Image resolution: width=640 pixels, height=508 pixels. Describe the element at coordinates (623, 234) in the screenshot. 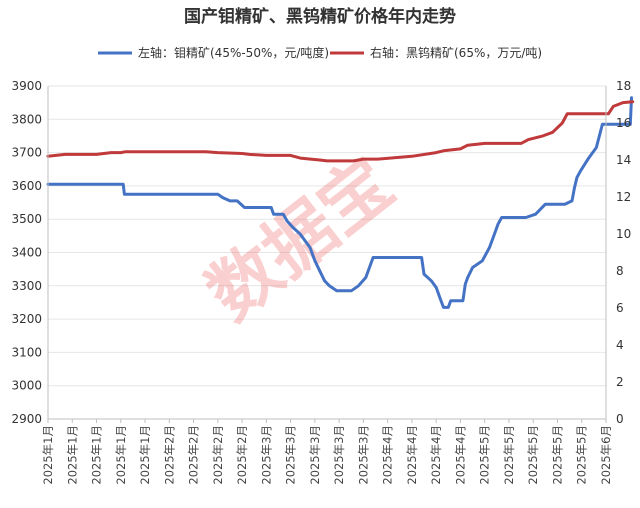

I see `right-y-tick-label: 10` at that location.